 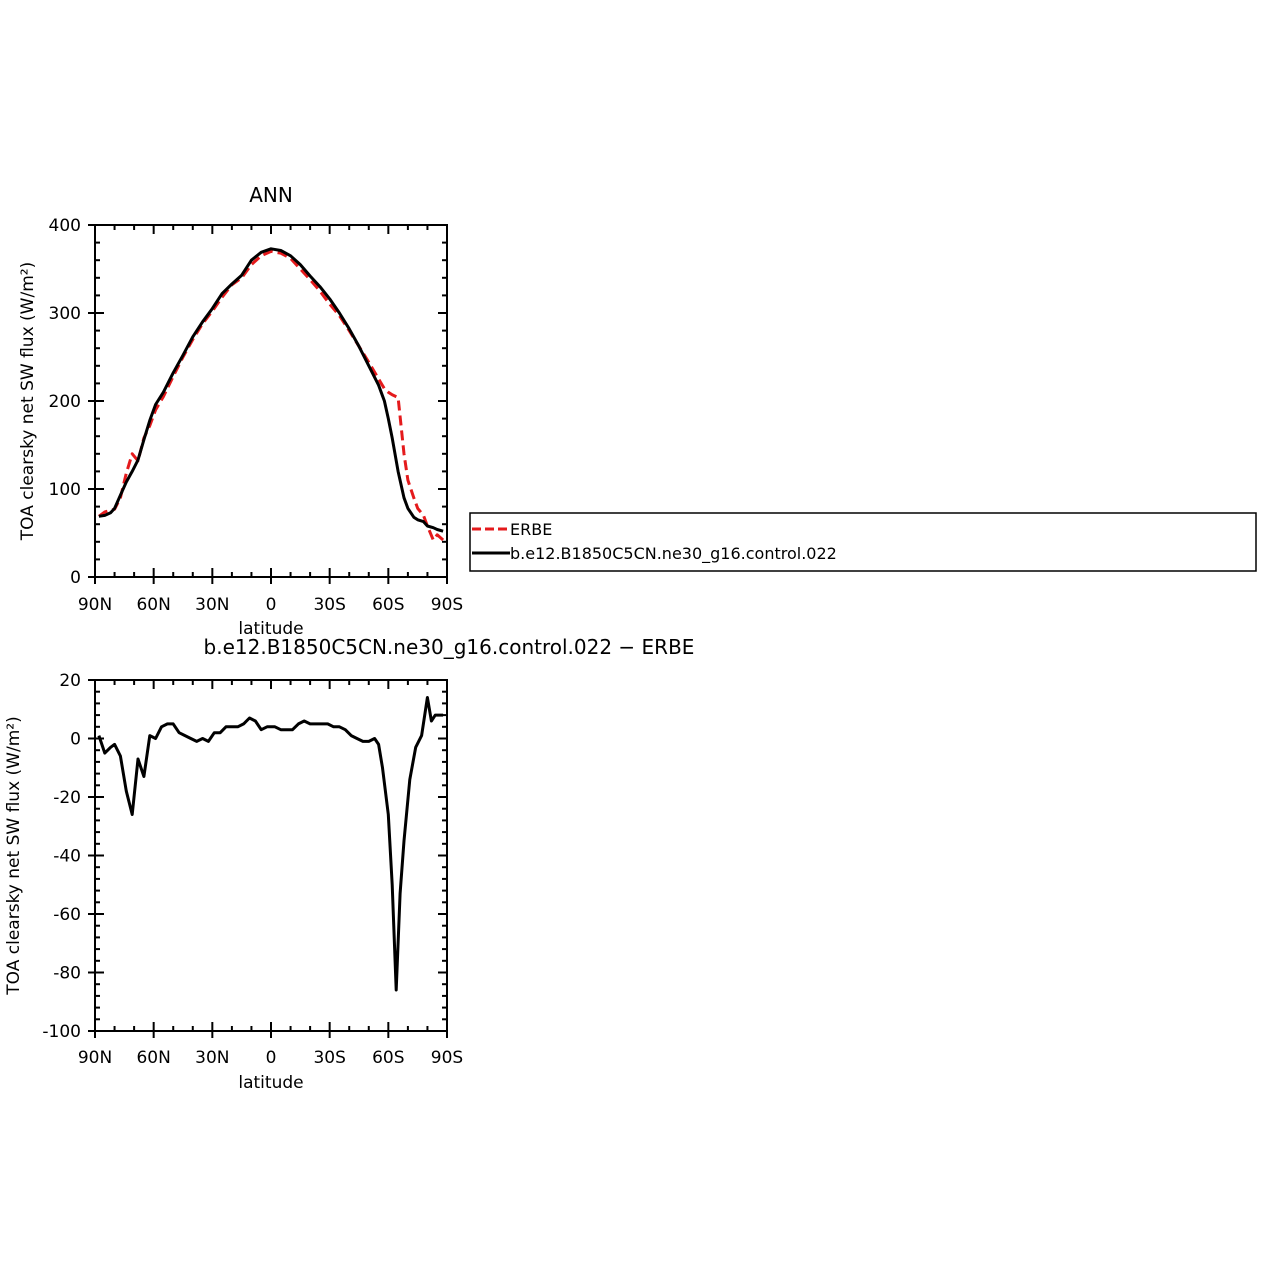 I want to click on y-tick-label: -40, so click(x=67, y=857).